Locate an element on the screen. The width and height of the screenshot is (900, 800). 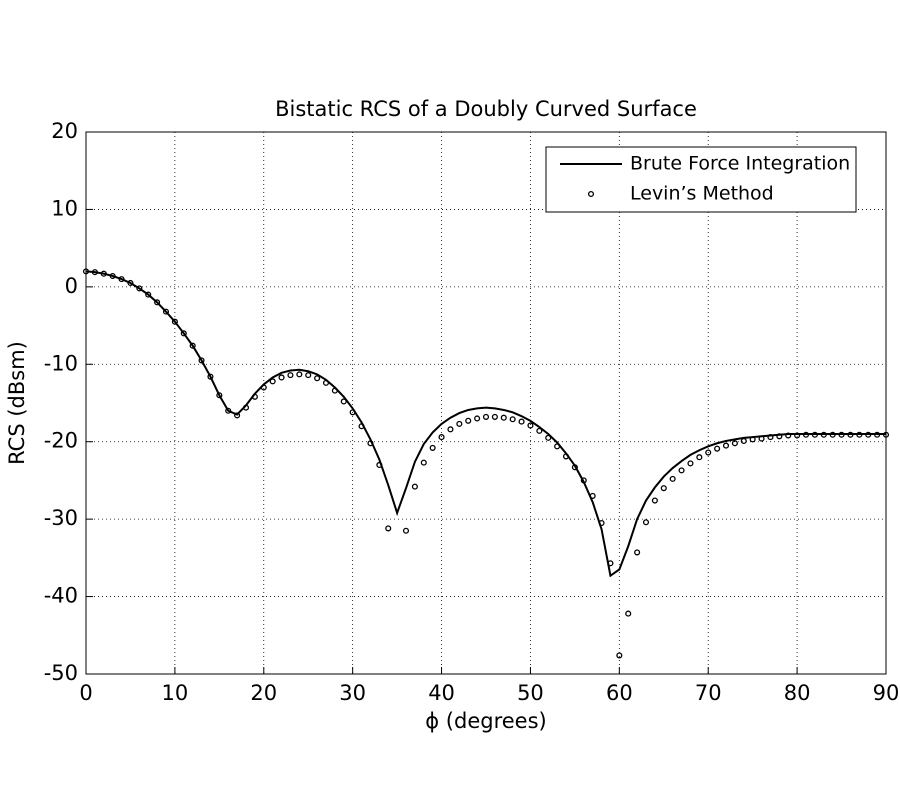
y-axis-label: RCS (dBsm) is located at coordinates (17, 403).